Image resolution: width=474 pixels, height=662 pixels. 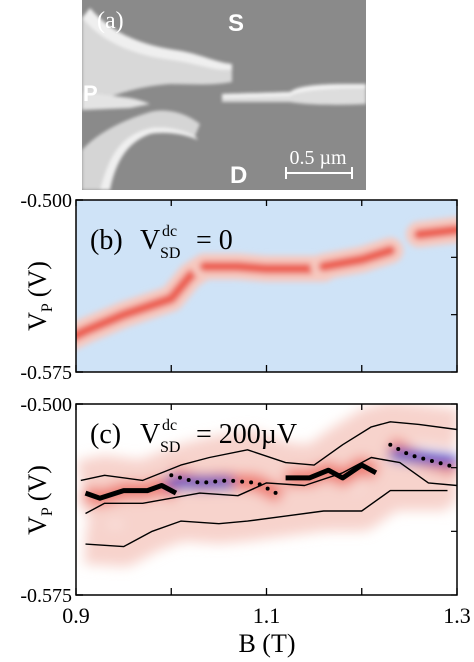 I want to click on panel-c-label: (c), so click(x=105, y=434).